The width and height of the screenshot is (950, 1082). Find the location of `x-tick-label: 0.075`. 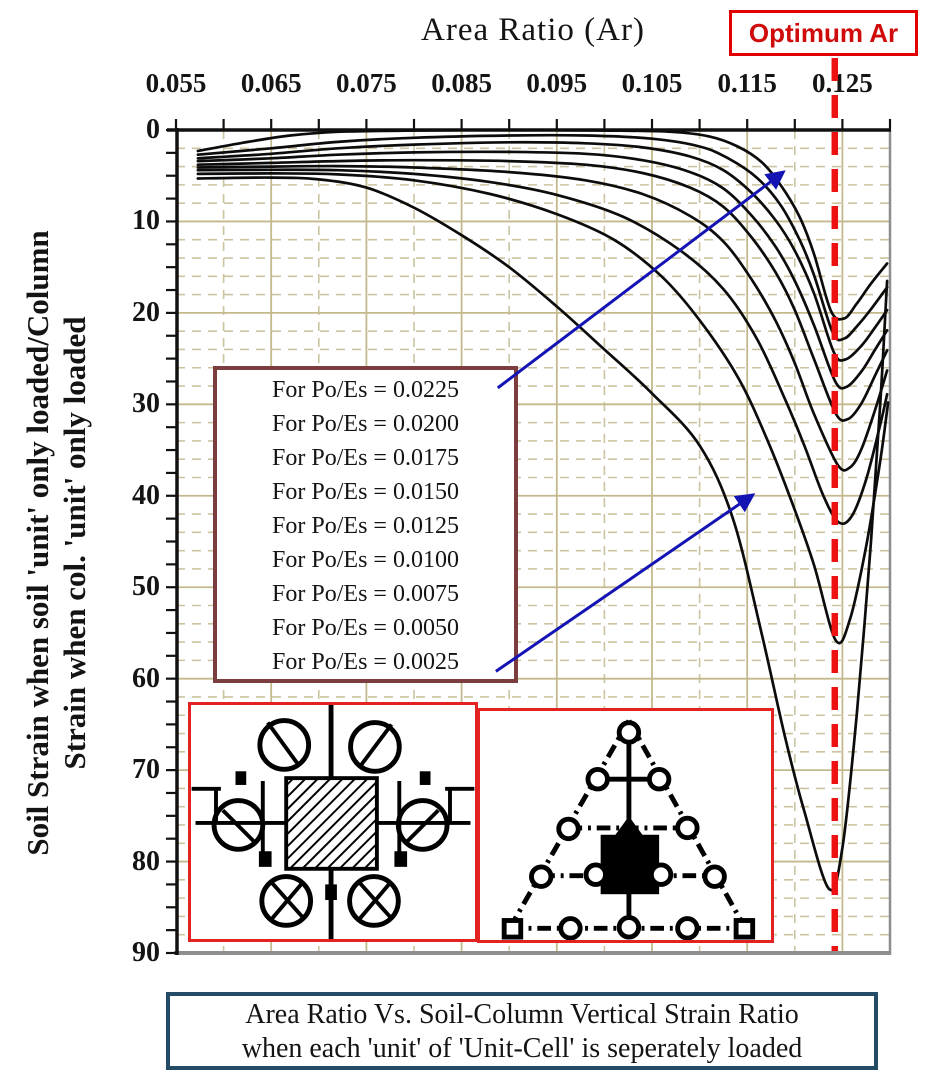

x-tick-label: 0.075 is located at coordinates (366, 83).